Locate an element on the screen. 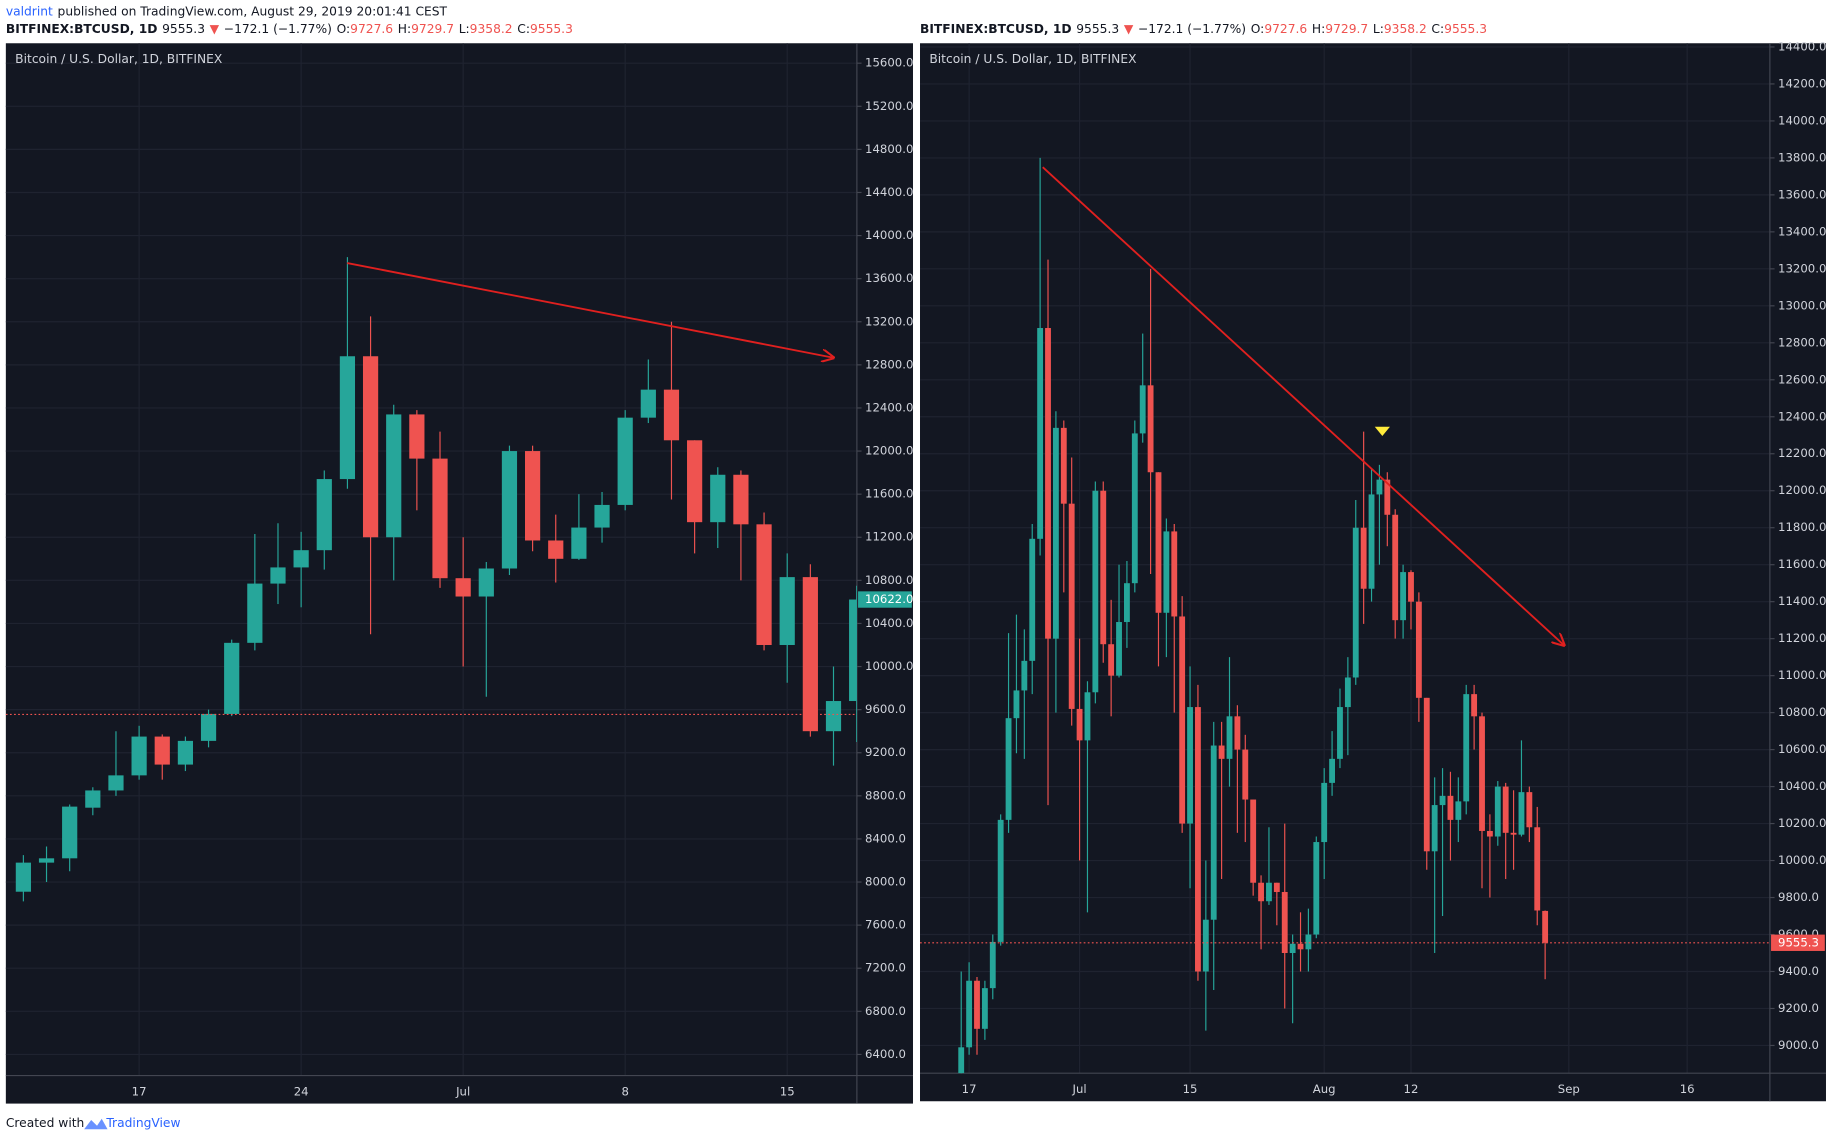 Image resolution: width=1833 pixels, height=1141 pixels. y-tick-label: 8400.0 is located at coordinates (885, 838).